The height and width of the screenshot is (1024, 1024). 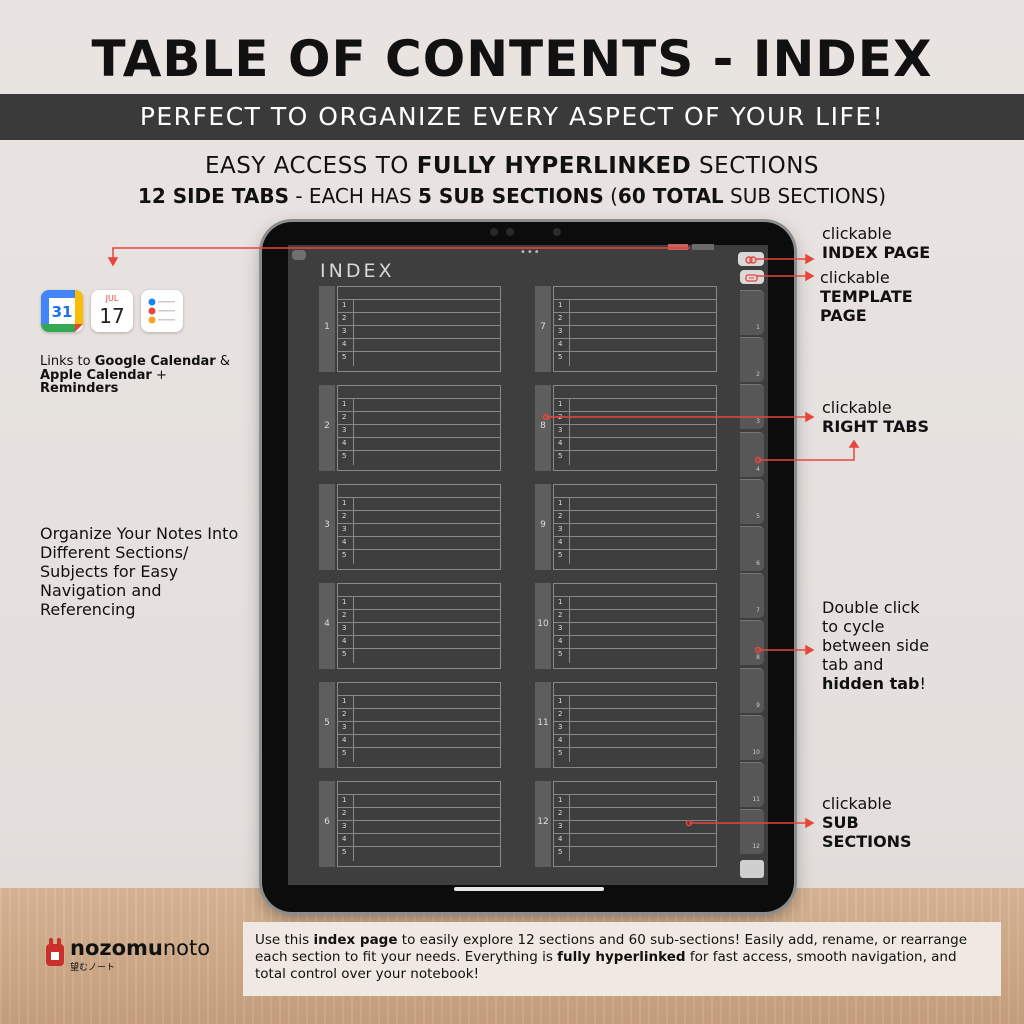 What do you see at coordinates (752, 360) in the screenshot?
I see `right-side-tab: 2` at bounding box center [752, 360].